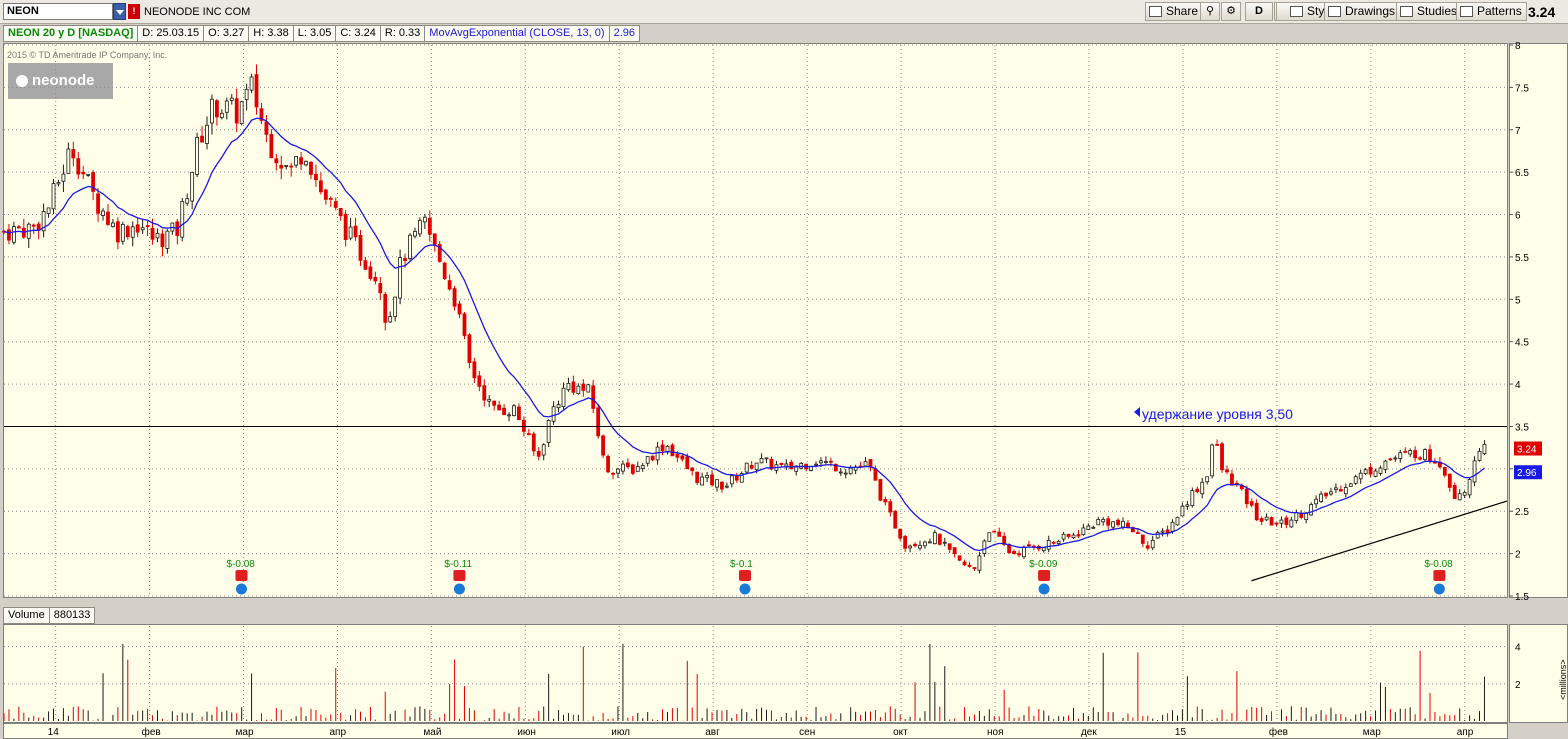 The width and height of the screenshot is (1568, 739). What do you see at coordinates (755, 673) in the screenshot?
I see `volume-panel` at bounding box center [755, 673].